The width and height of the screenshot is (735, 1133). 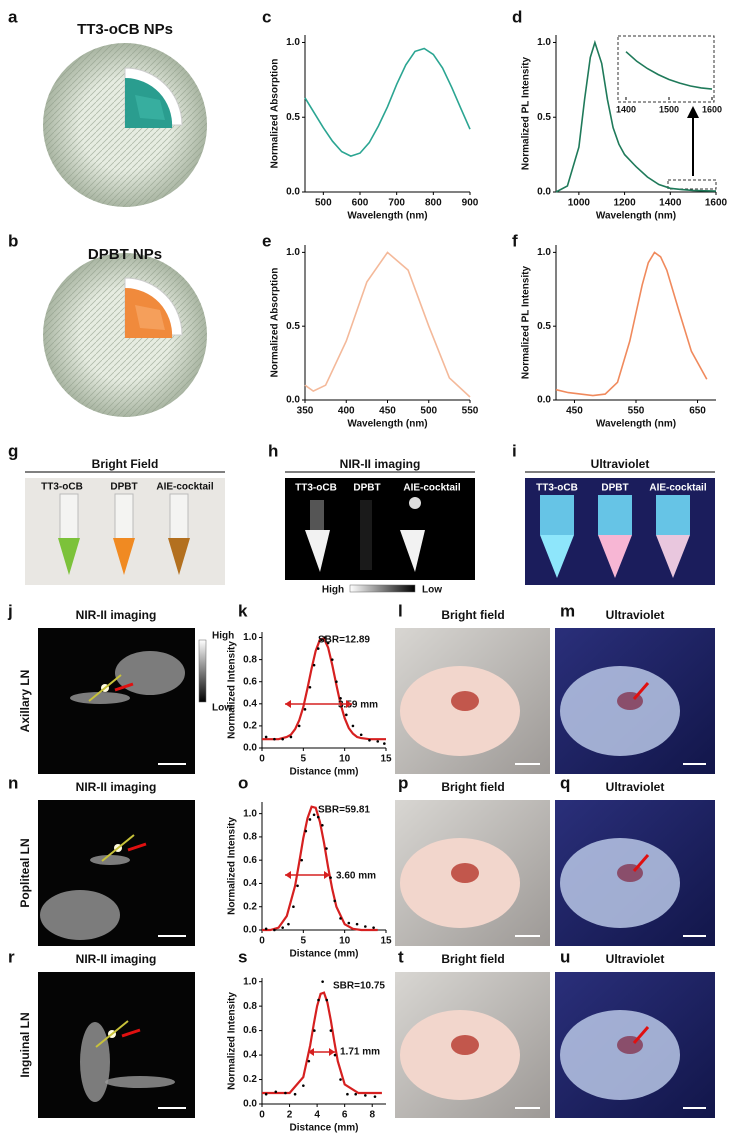 I want to click on panel-label: r, so click(x=11, y=956).